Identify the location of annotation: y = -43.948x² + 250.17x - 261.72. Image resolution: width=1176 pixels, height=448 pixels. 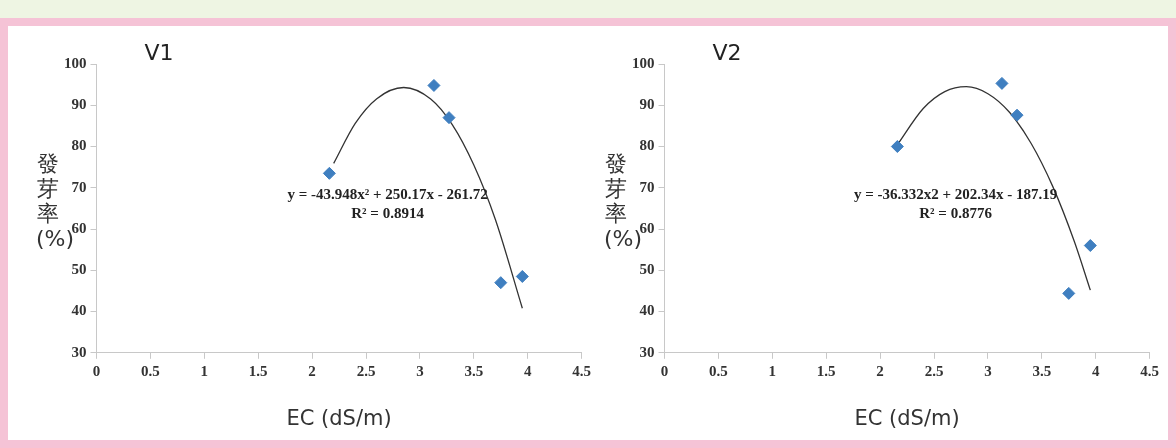
(387, 194).